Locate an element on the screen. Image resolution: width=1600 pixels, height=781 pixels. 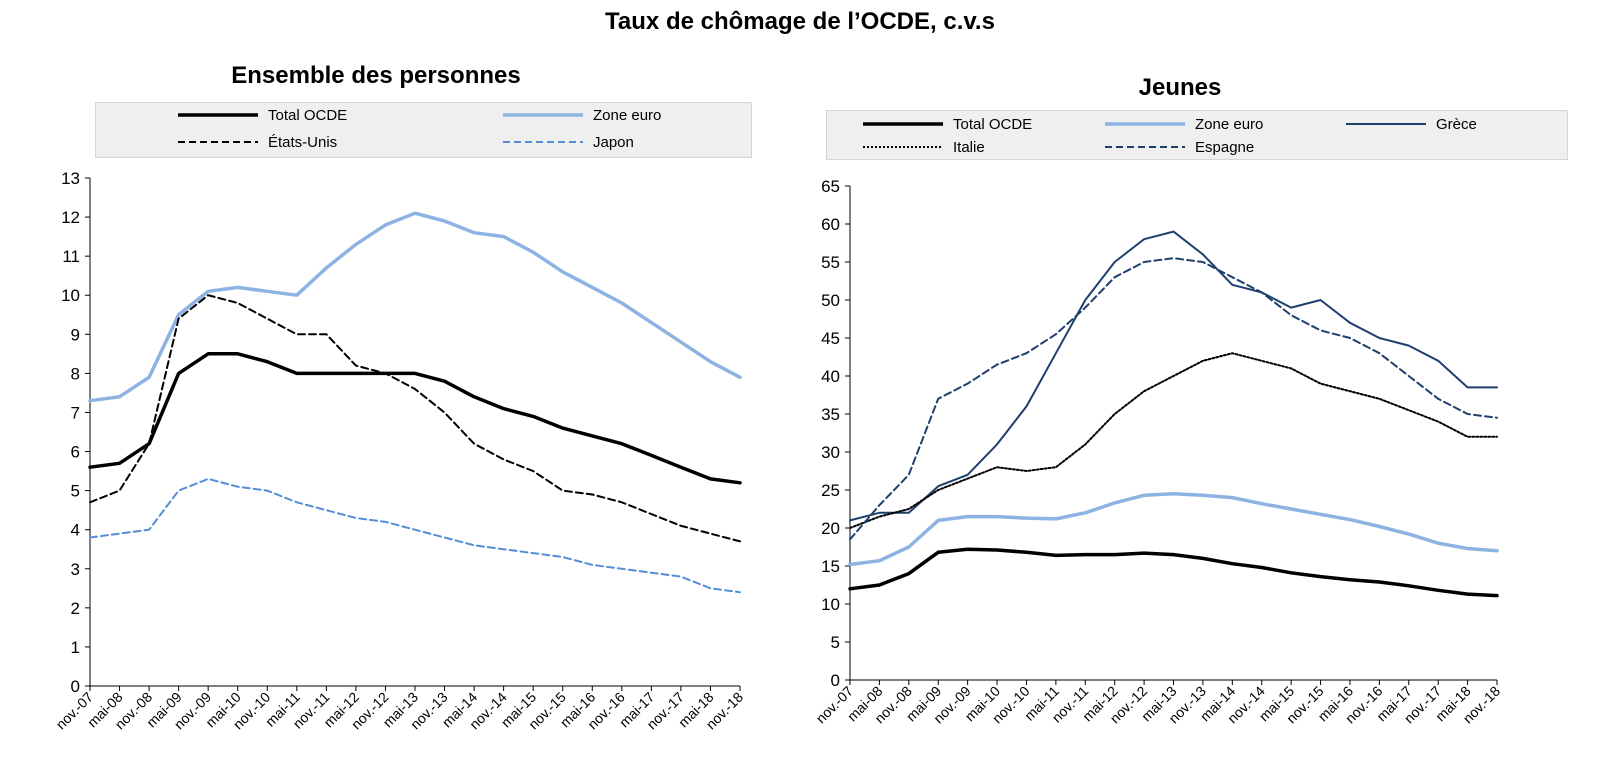
y-tick-label: 30 is located at coordinates (830, 452).